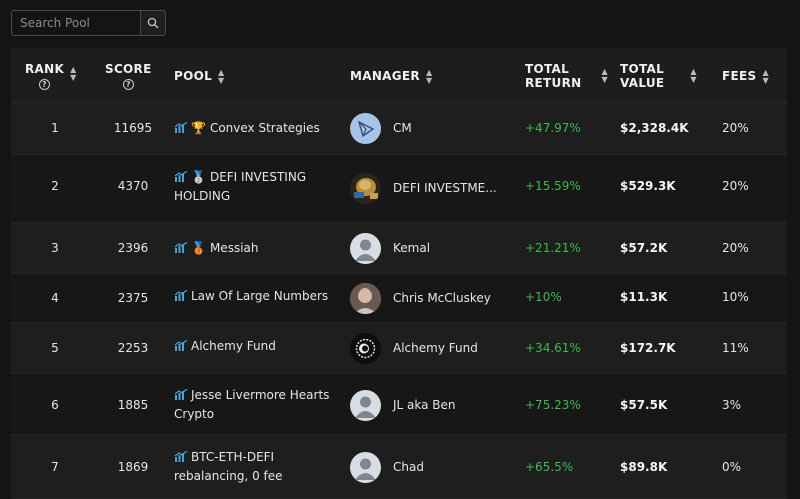 This screenshot has width=800, height=499. What do you see at coordinates (648, 348) in the screenshot?
I see `total-value-cell: $172.7K` at bounding box center [648, 348].